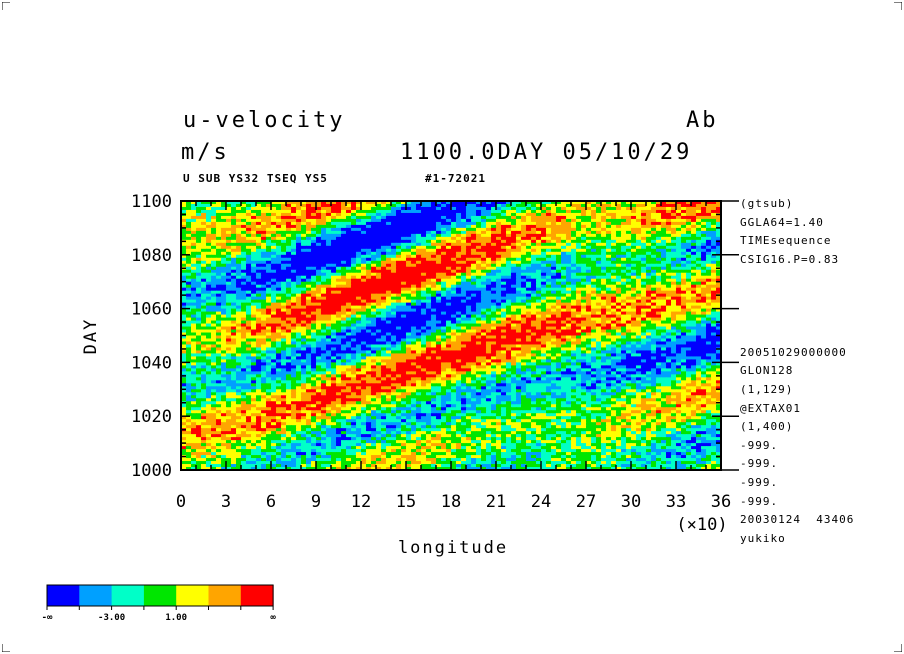 The height and width of the screenshot is (654, 904). What do you see at coordinates (759, 482) in the screenshot?
I see `side-info-line: -999.` at bounding box center [759, 482].